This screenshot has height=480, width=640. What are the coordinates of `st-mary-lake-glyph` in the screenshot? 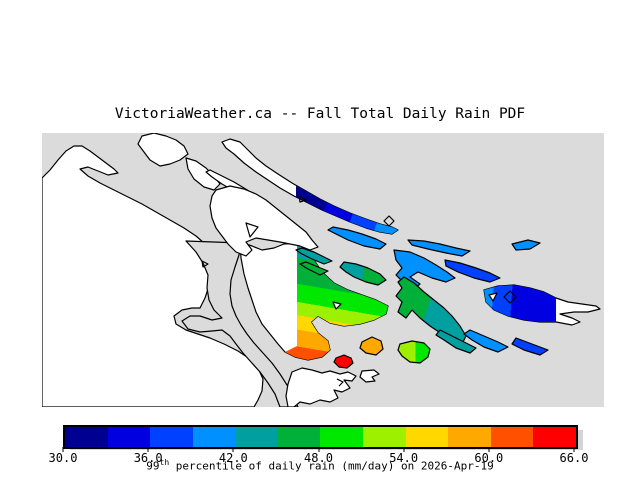 It's located at (252, 230).